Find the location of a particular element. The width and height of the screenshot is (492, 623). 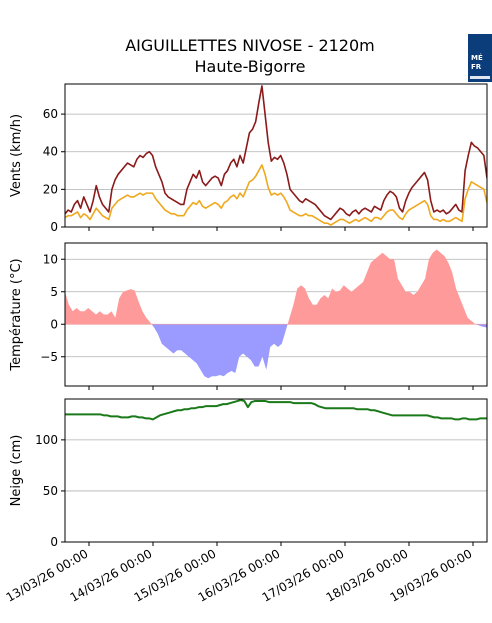

meteo-france-logo: MÉ FR is located at coordinates (480, 58).